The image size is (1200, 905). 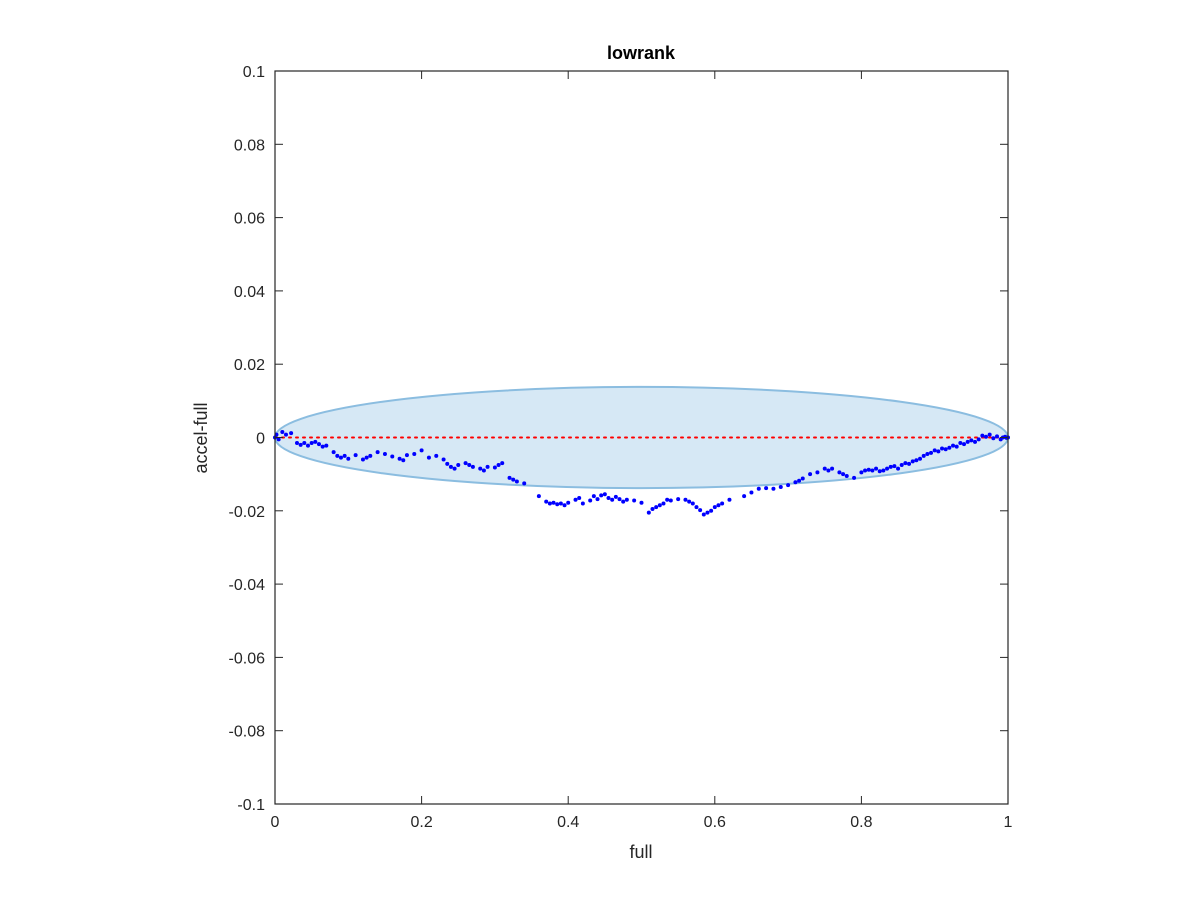 I want to click on x-axis-label: full, so click(x=640, y=852).